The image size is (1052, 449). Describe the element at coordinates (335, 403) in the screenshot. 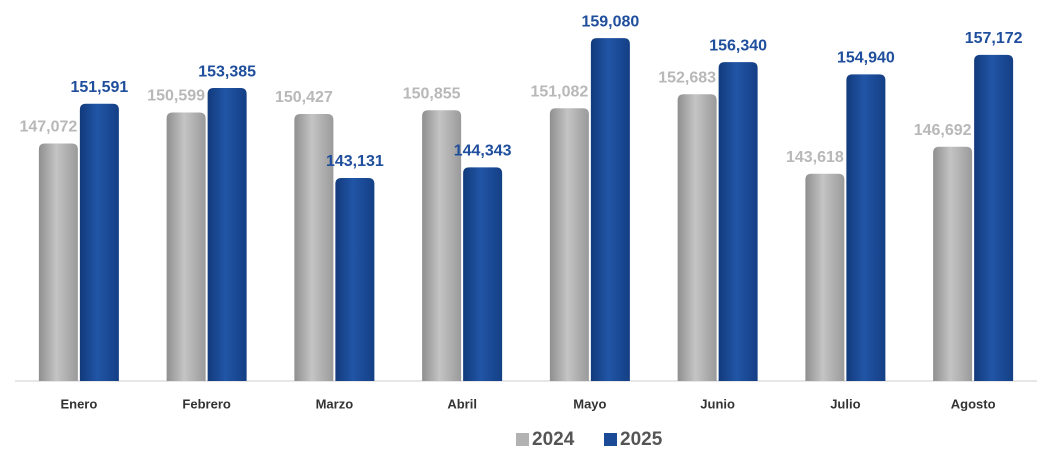

I see `x-tick-label: Marzo` at that location.